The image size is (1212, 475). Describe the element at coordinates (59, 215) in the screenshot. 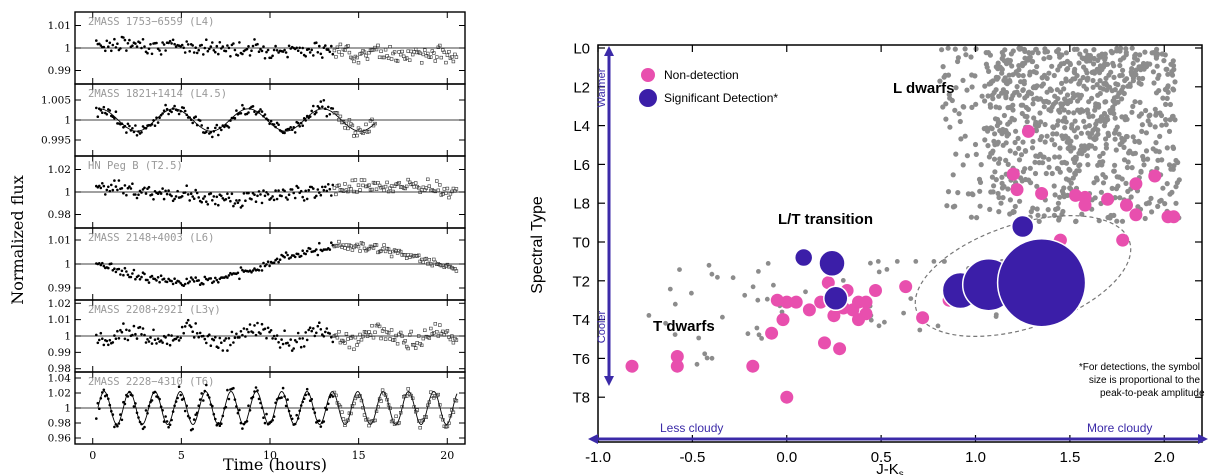

I see `lc-y-tick-label: 0.98` at that location.